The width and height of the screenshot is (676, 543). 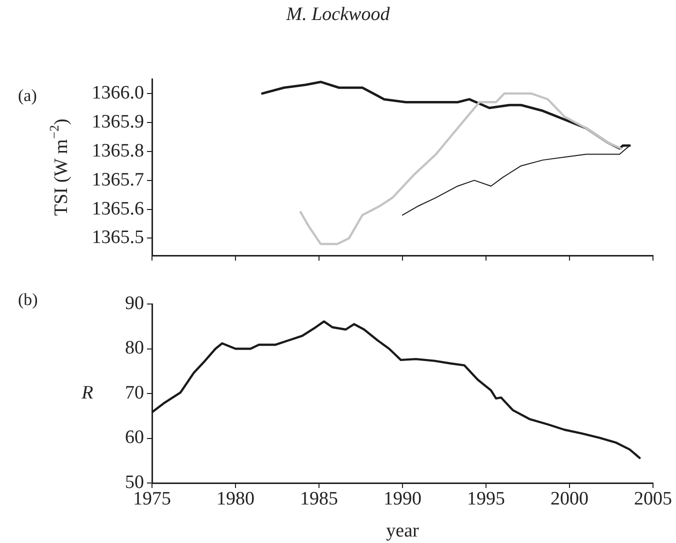 What do you see at coordinates (653, 499) in the screenshot?
I see `x-tick-label: 2005` at bounding box center [653, 499].